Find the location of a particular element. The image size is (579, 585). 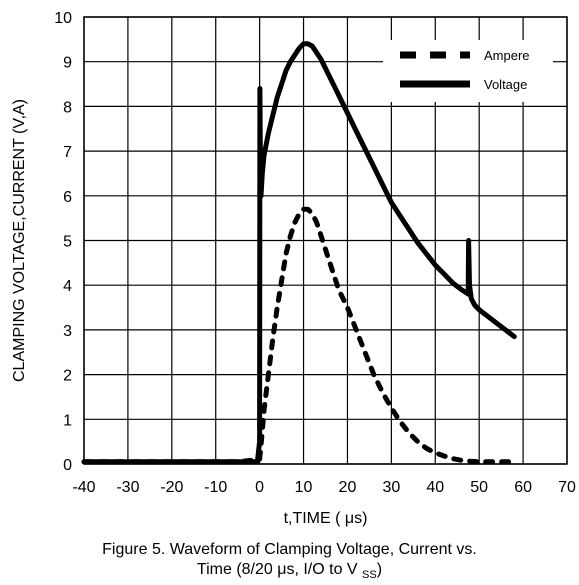

y-tick-label: 0 is located at coordinates (67, 465).